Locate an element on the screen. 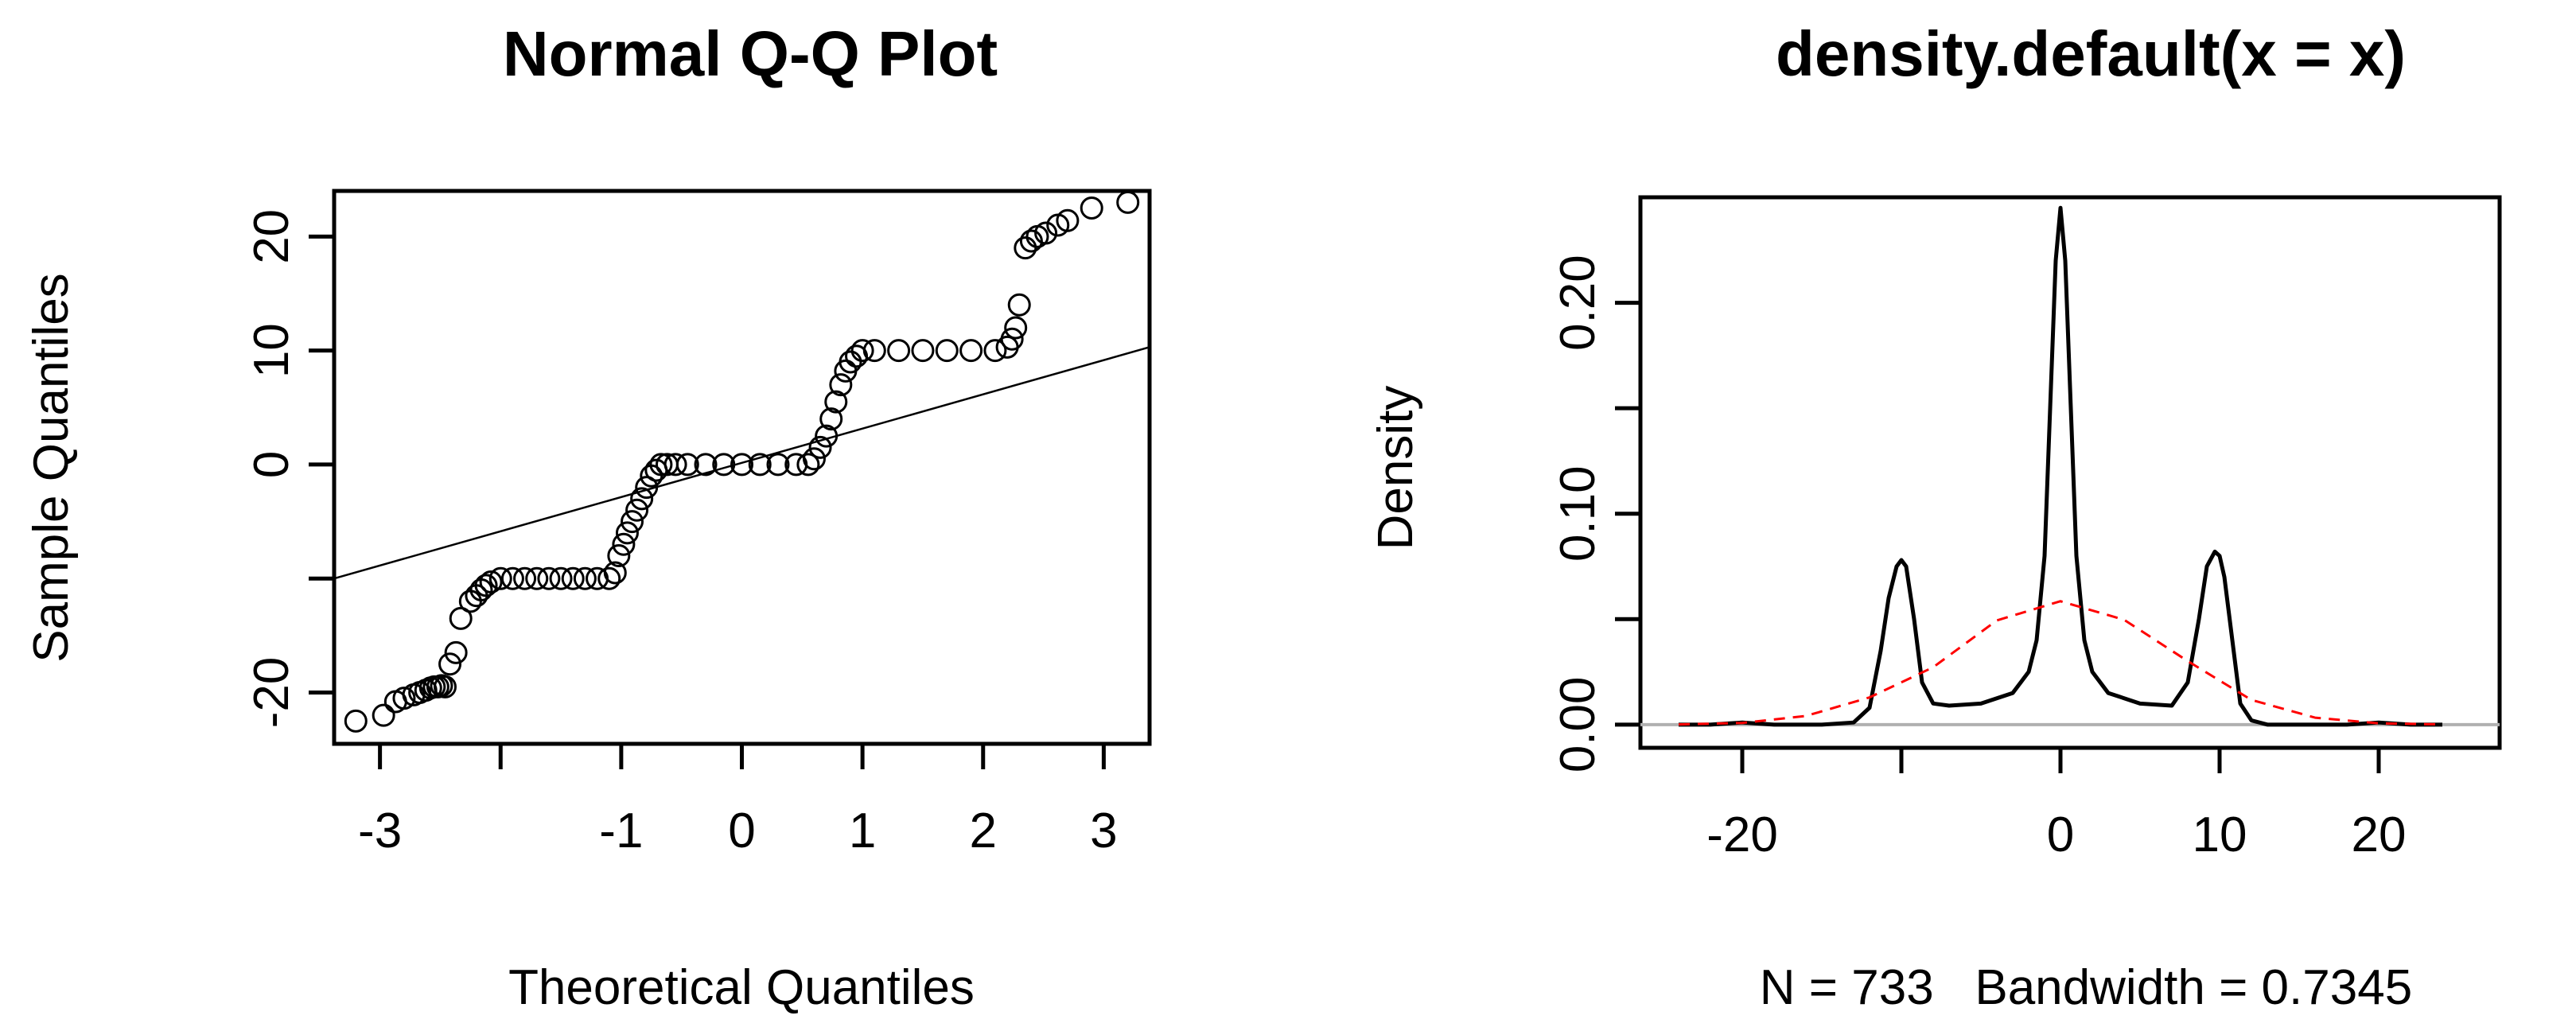 This screenshot has width=2576, height=1035. qq-x-tick-label: -3 is located at coordinates (380, 830).